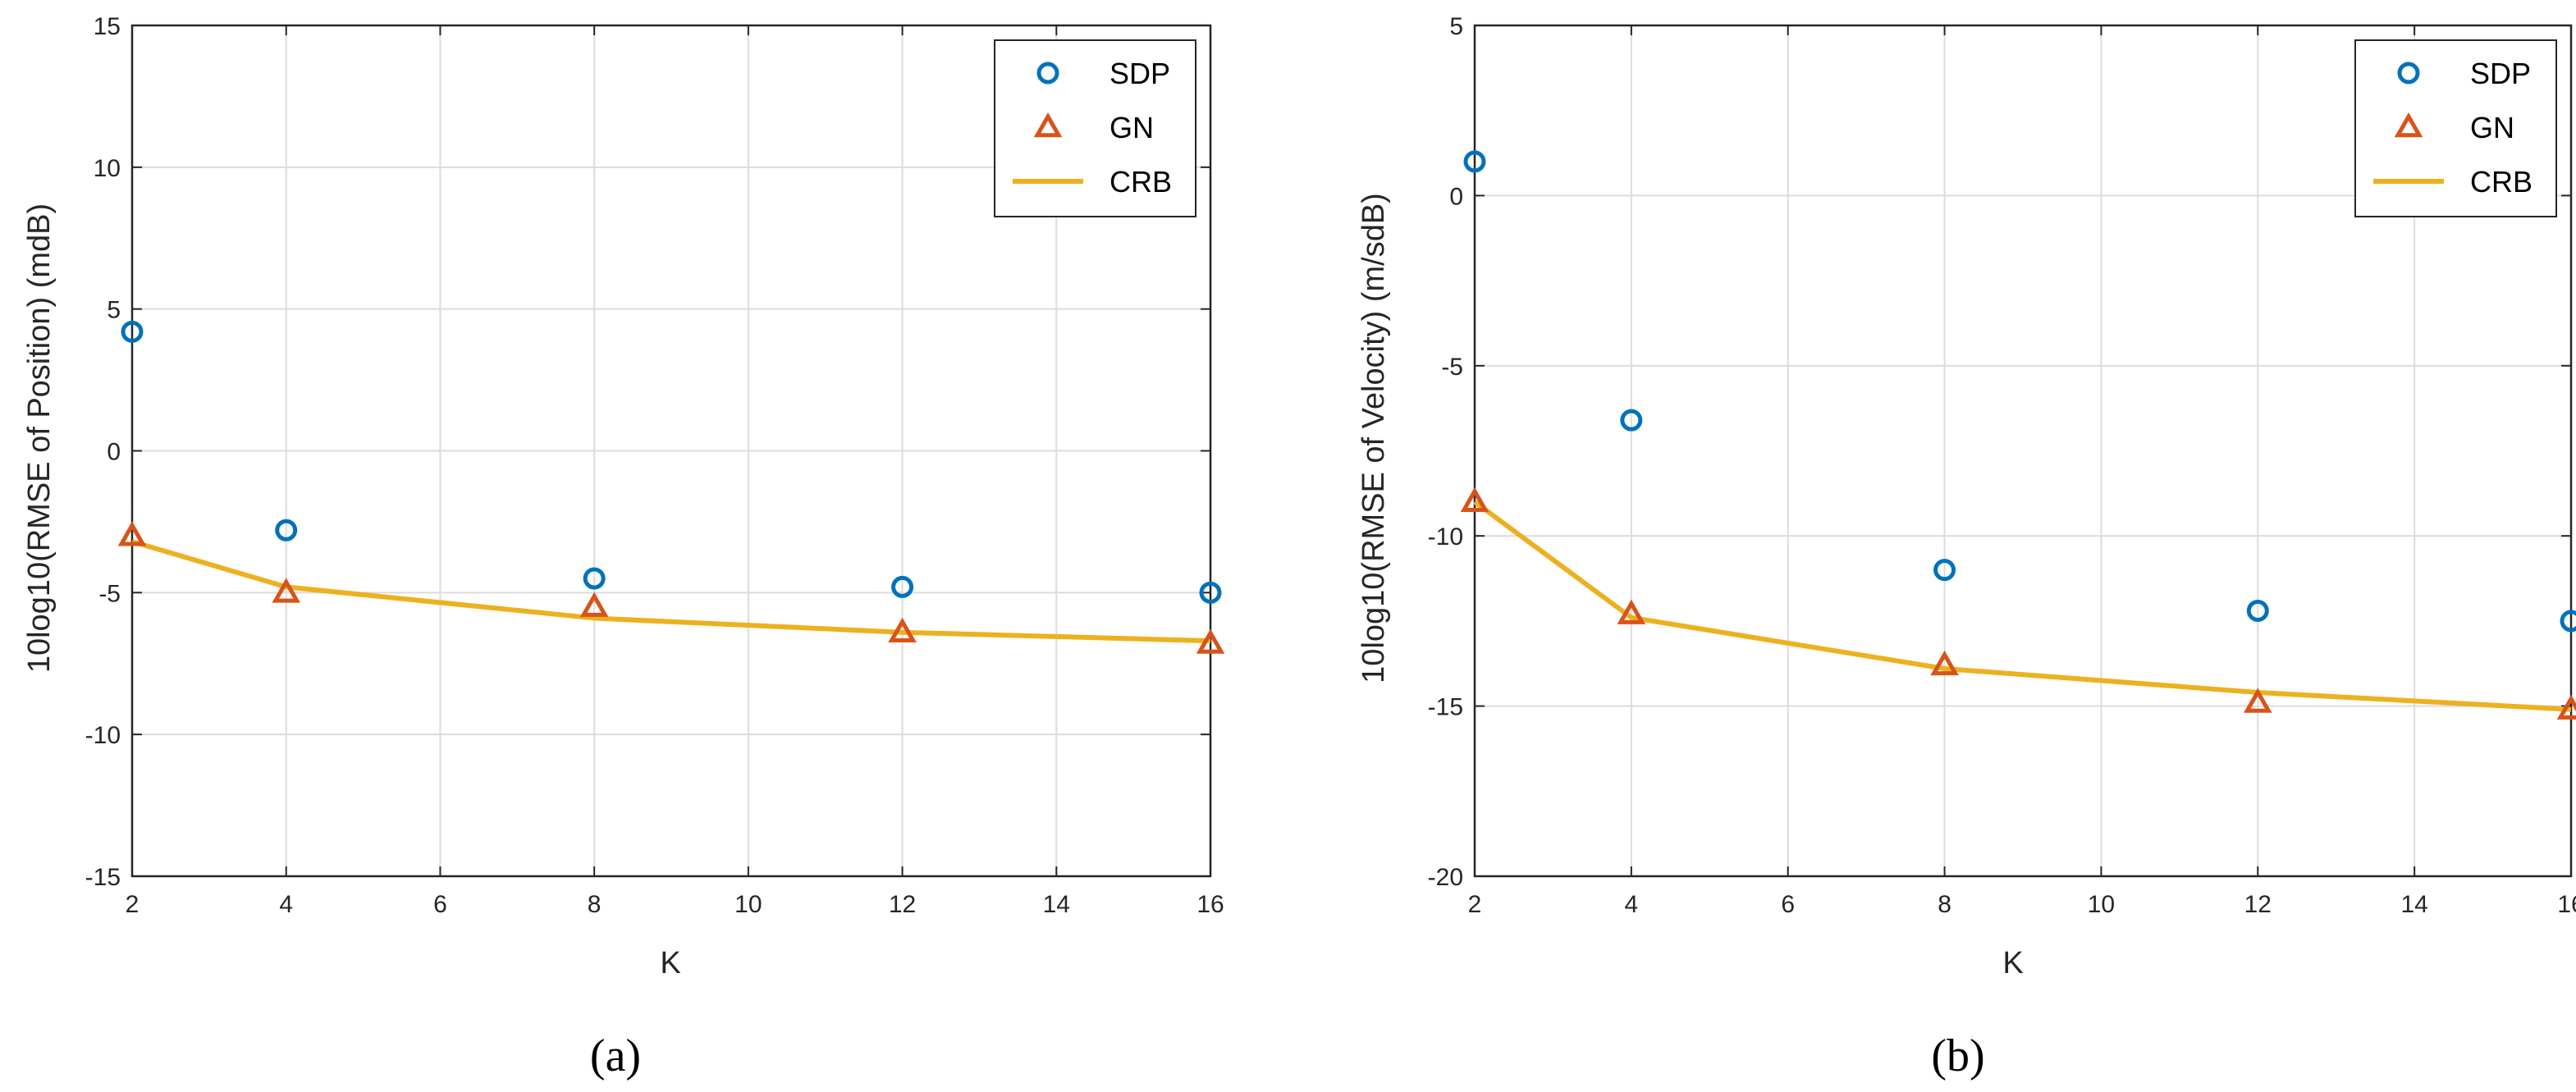 This screenshot has width=2576, height=1092. I want to click on data-series, so click(671, 487).